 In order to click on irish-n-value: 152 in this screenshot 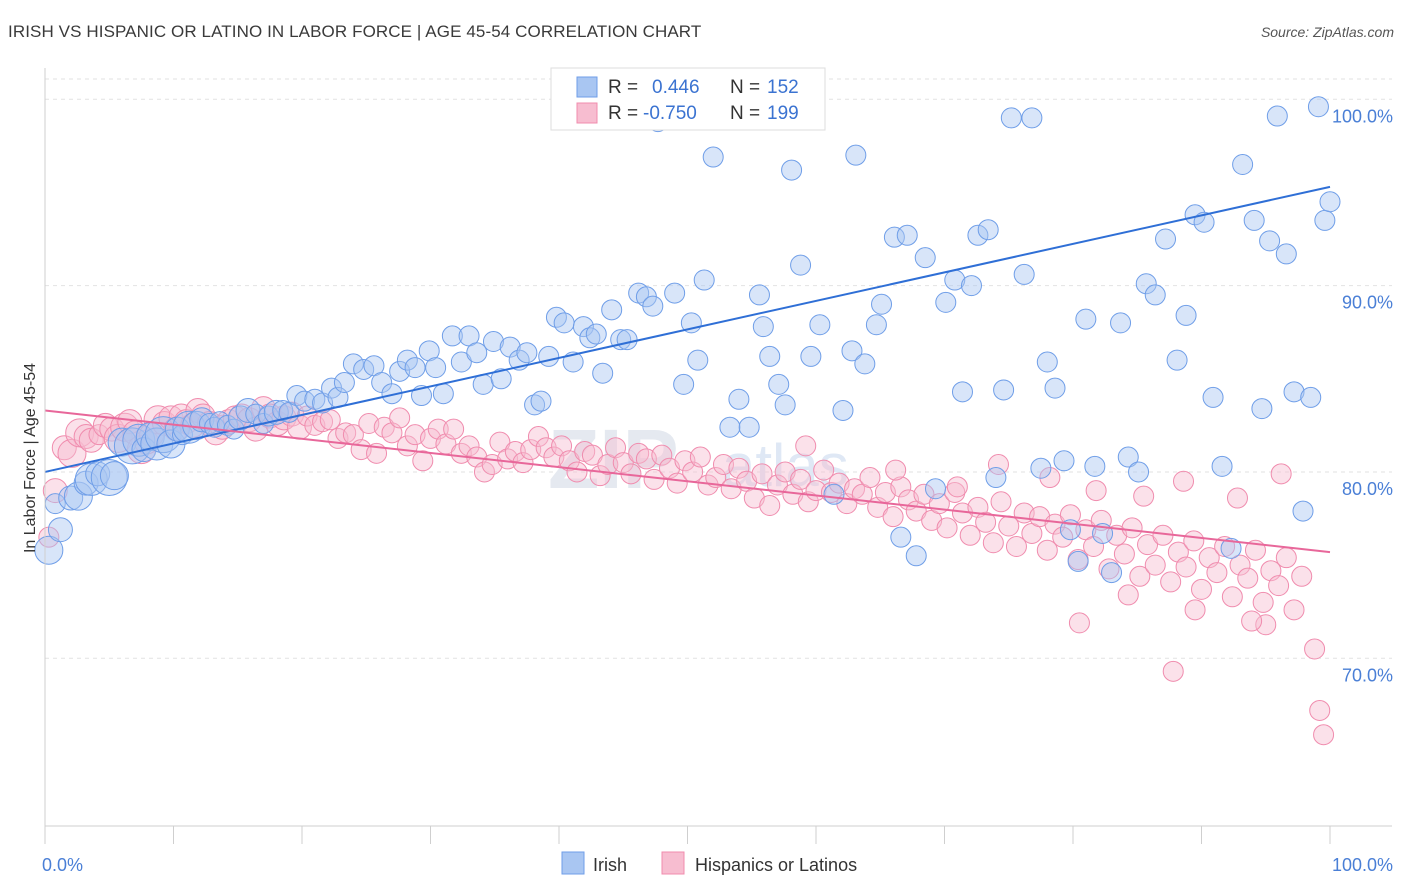, I will do `click(783, 87)`.